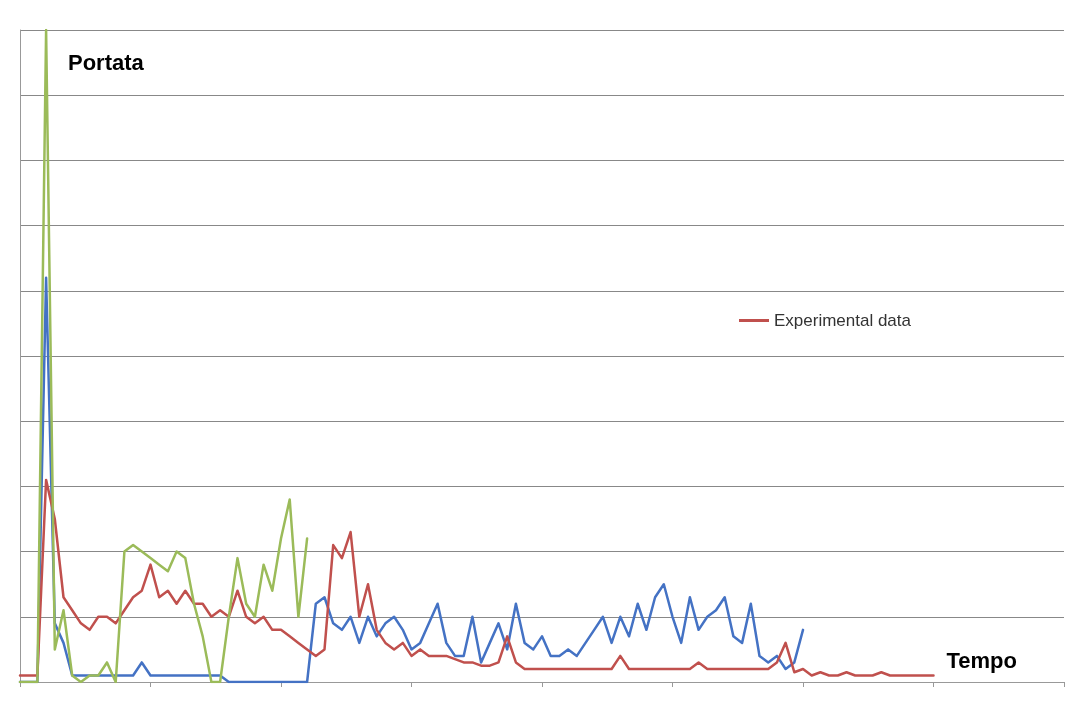 The image size is (1075, 707). I want to click on x-axis-title: Tempo, so click(981, 660).